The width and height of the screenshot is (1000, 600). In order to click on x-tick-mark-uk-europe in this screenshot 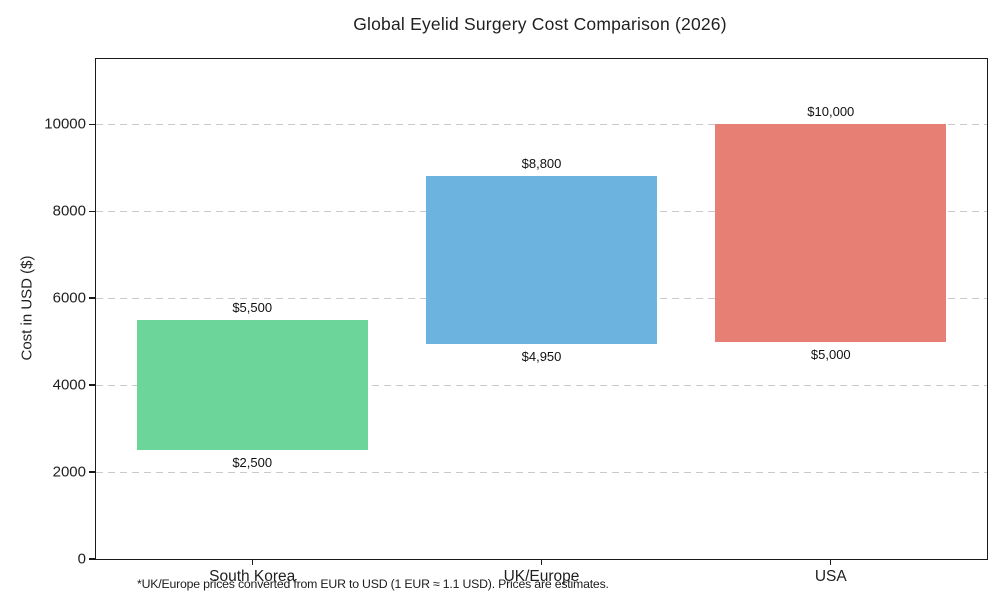, I will do `click(541, 563)`.